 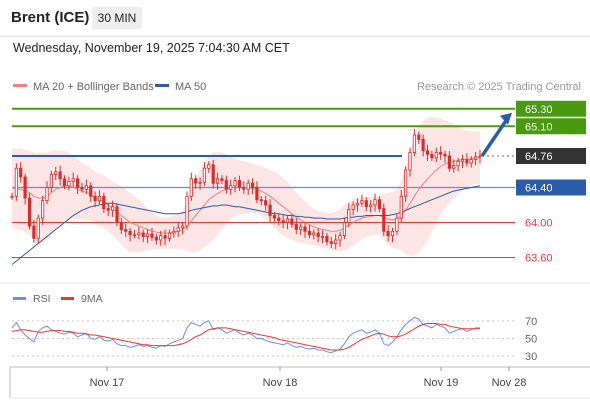 What do you see at coordinates (531, 340) in the screenshot?
I see `rsi-tick-1: 50` at bounding box center [531, 340].